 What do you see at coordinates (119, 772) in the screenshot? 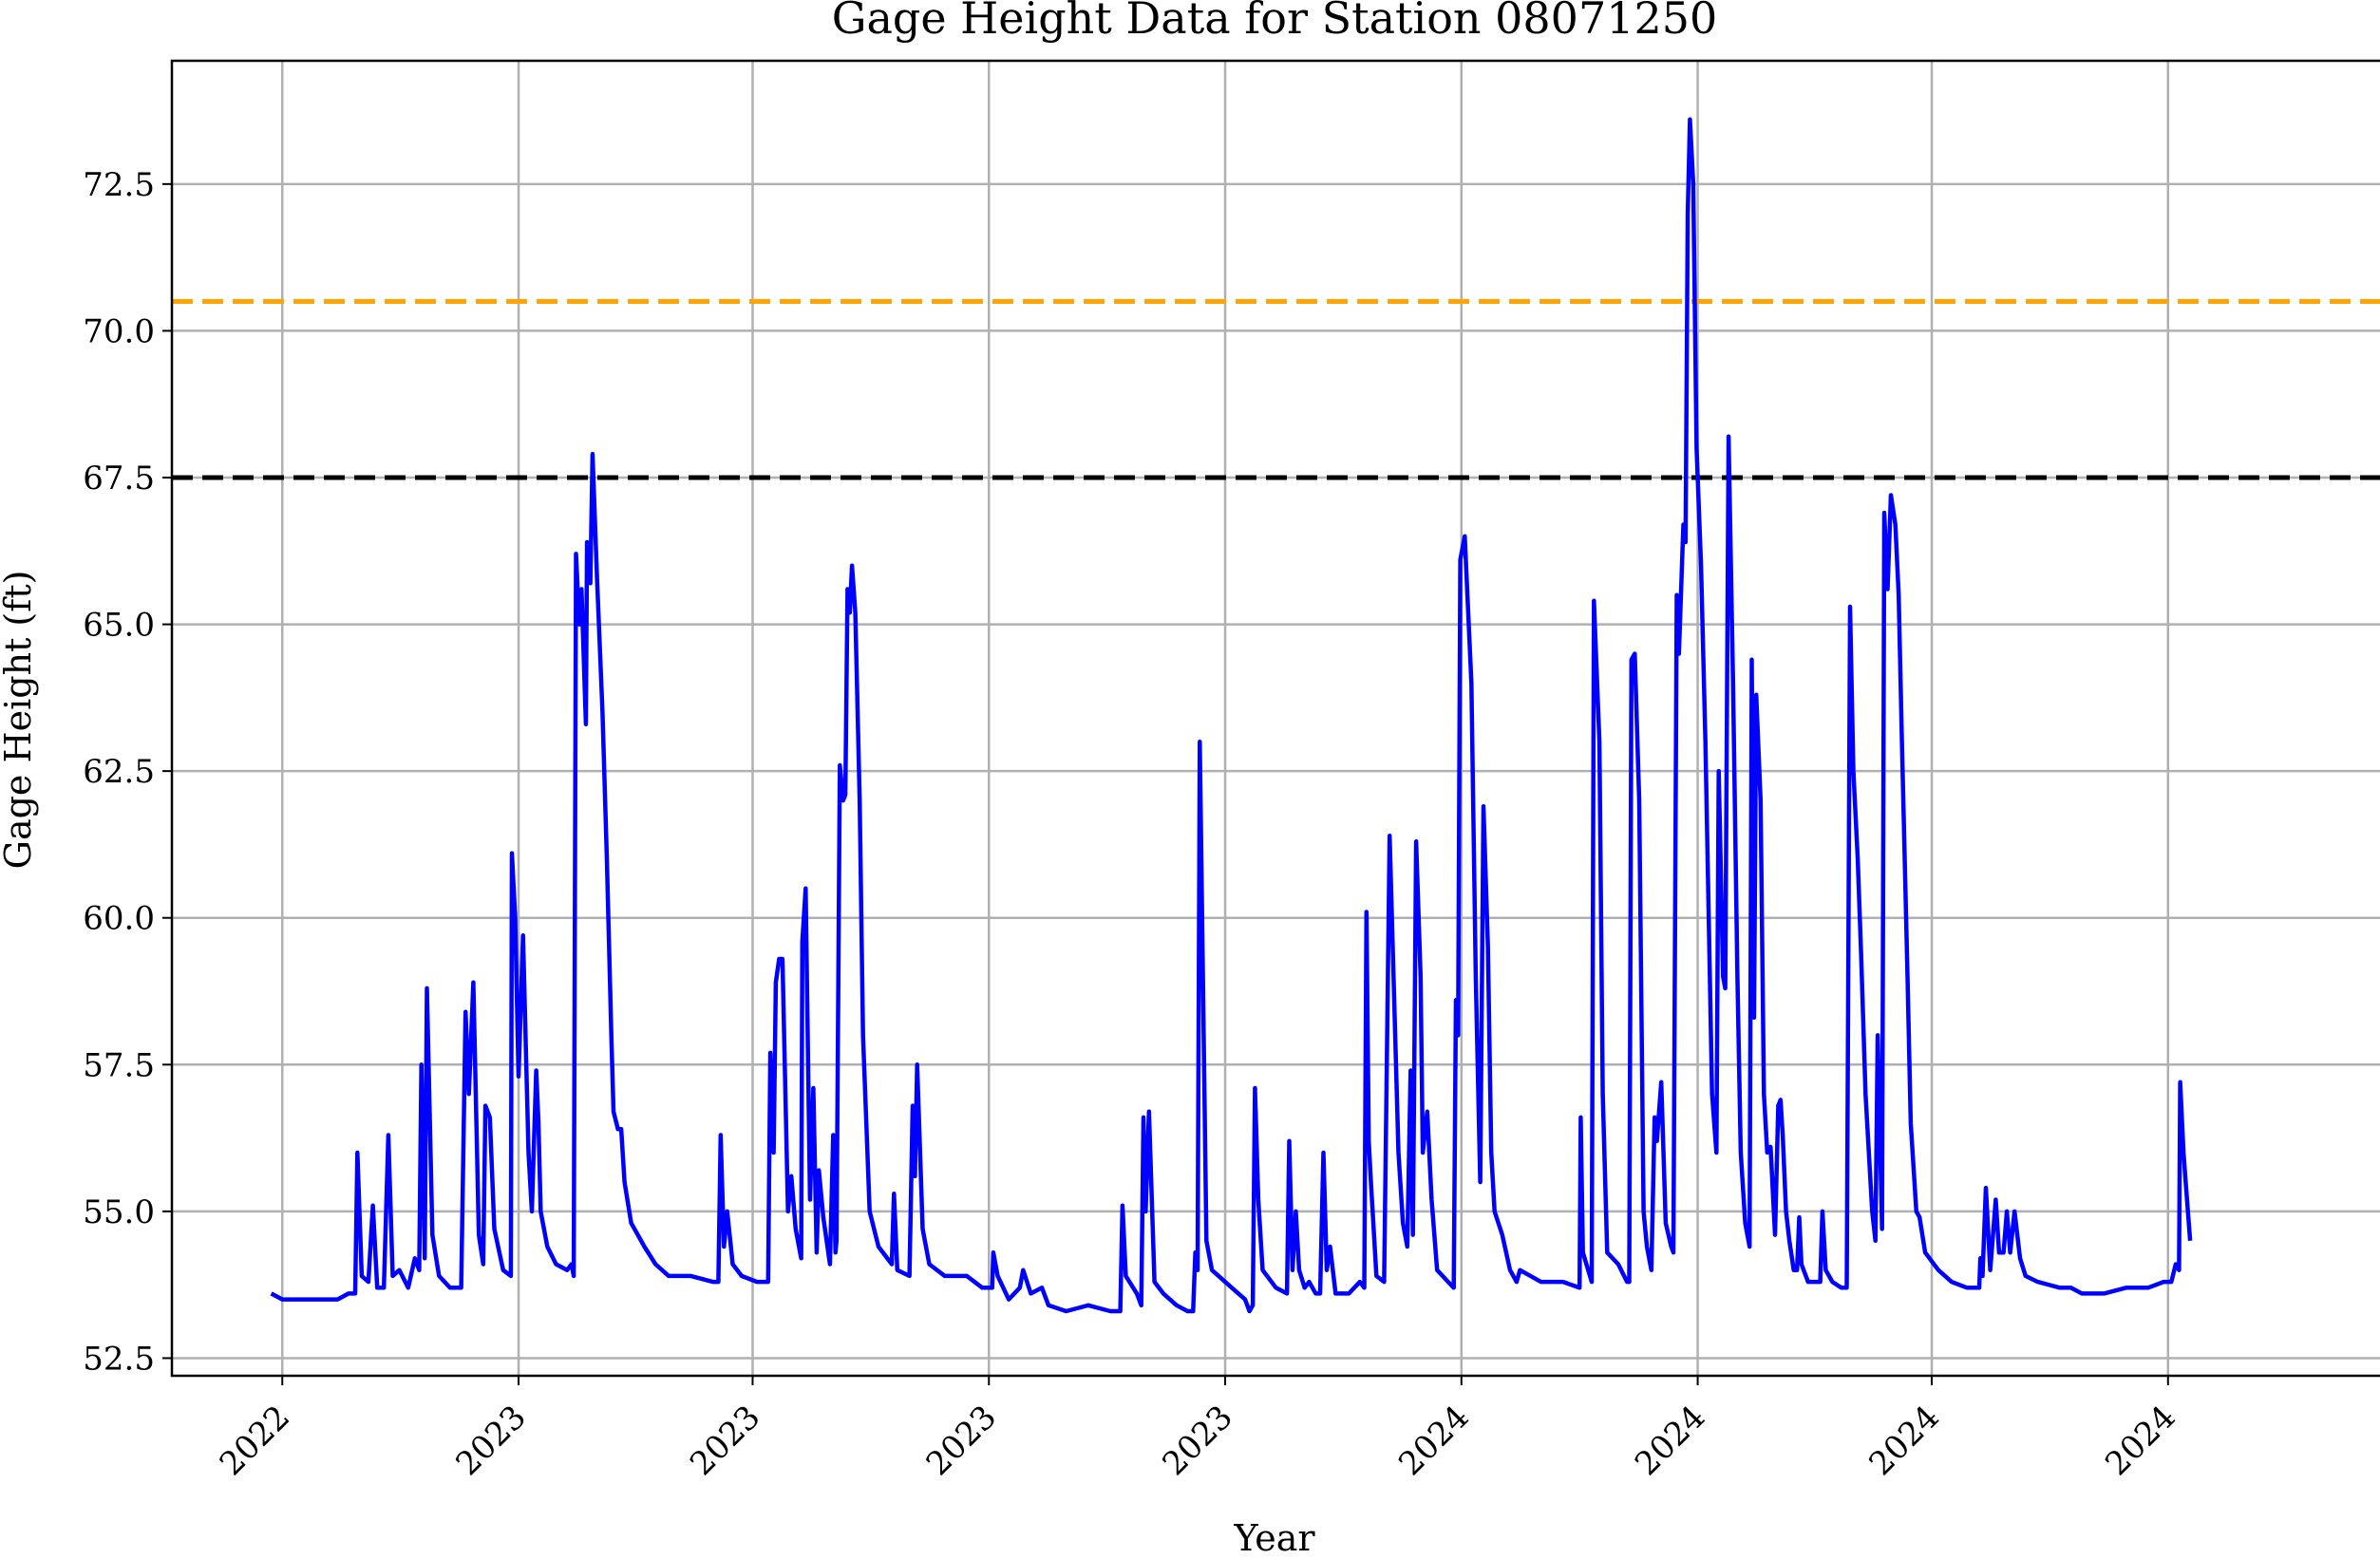
I see `y-tick-label: 62.5` at bounding box center [119, 772].